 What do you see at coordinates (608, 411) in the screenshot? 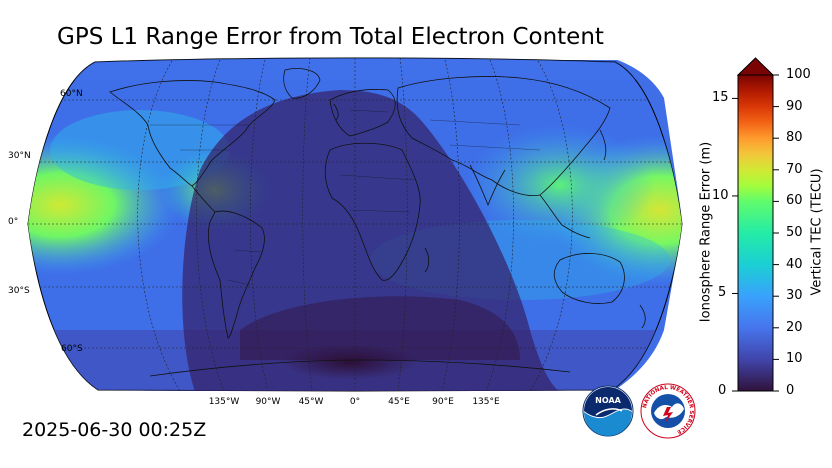
I see `noaa-logo: NOAA` at bounding box center [608, 411].